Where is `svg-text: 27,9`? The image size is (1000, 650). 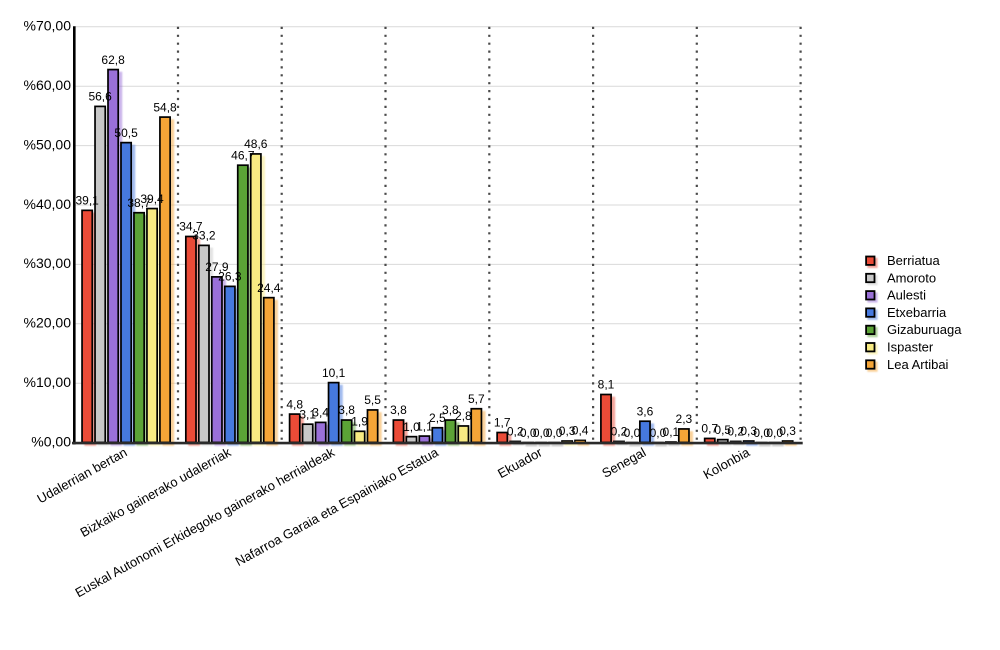 svg-text: 27,9 is located at coordinates (217, 267).